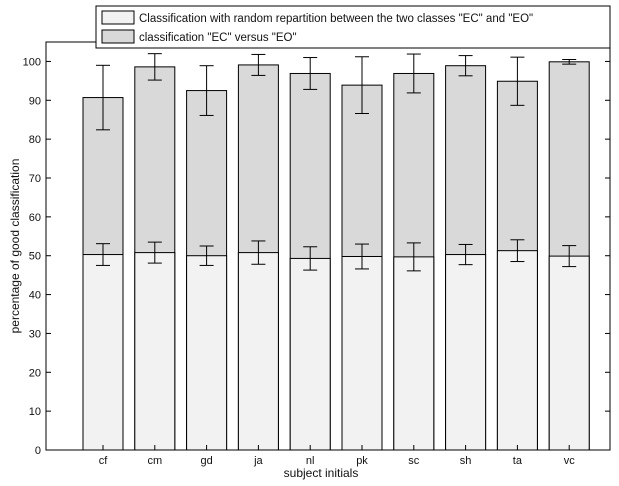 Image resolution: width=619 pixels, height=486 pixels. Describe the element at coordinates (517, 350) in the screenshot. I see `bar-random-ta` at that location.